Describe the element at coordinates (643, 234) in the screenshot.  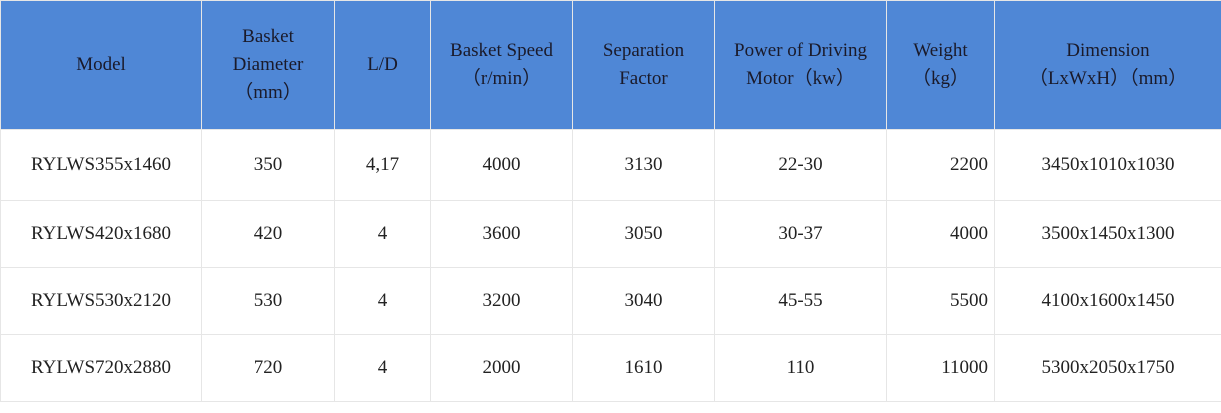
I see `table-cell: 3050` at that location.